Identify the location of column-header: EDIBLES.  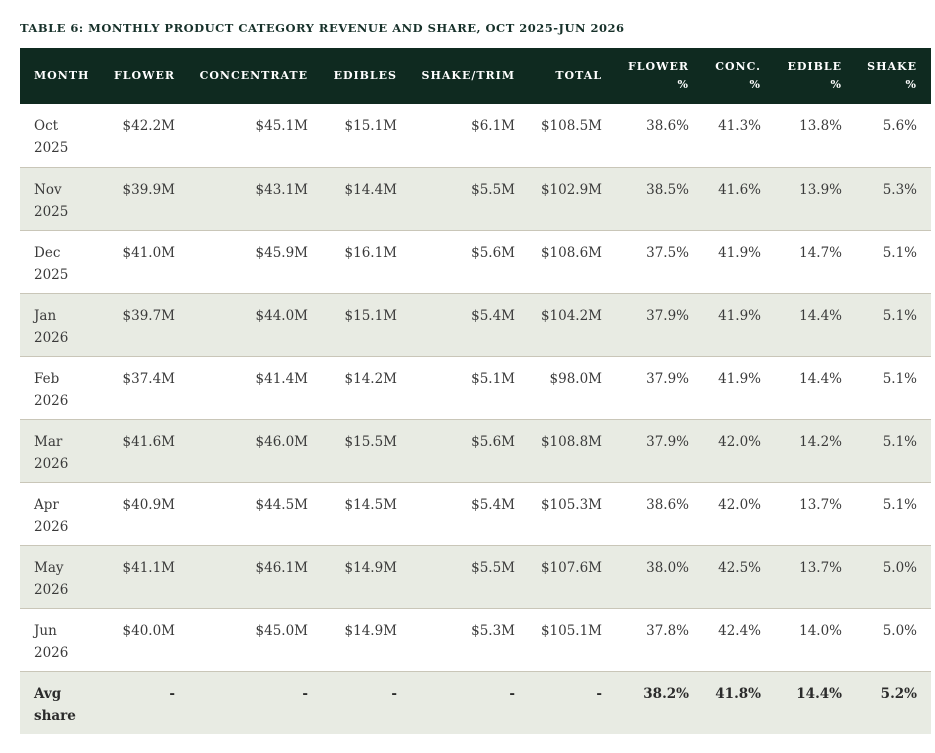
(366, 76).